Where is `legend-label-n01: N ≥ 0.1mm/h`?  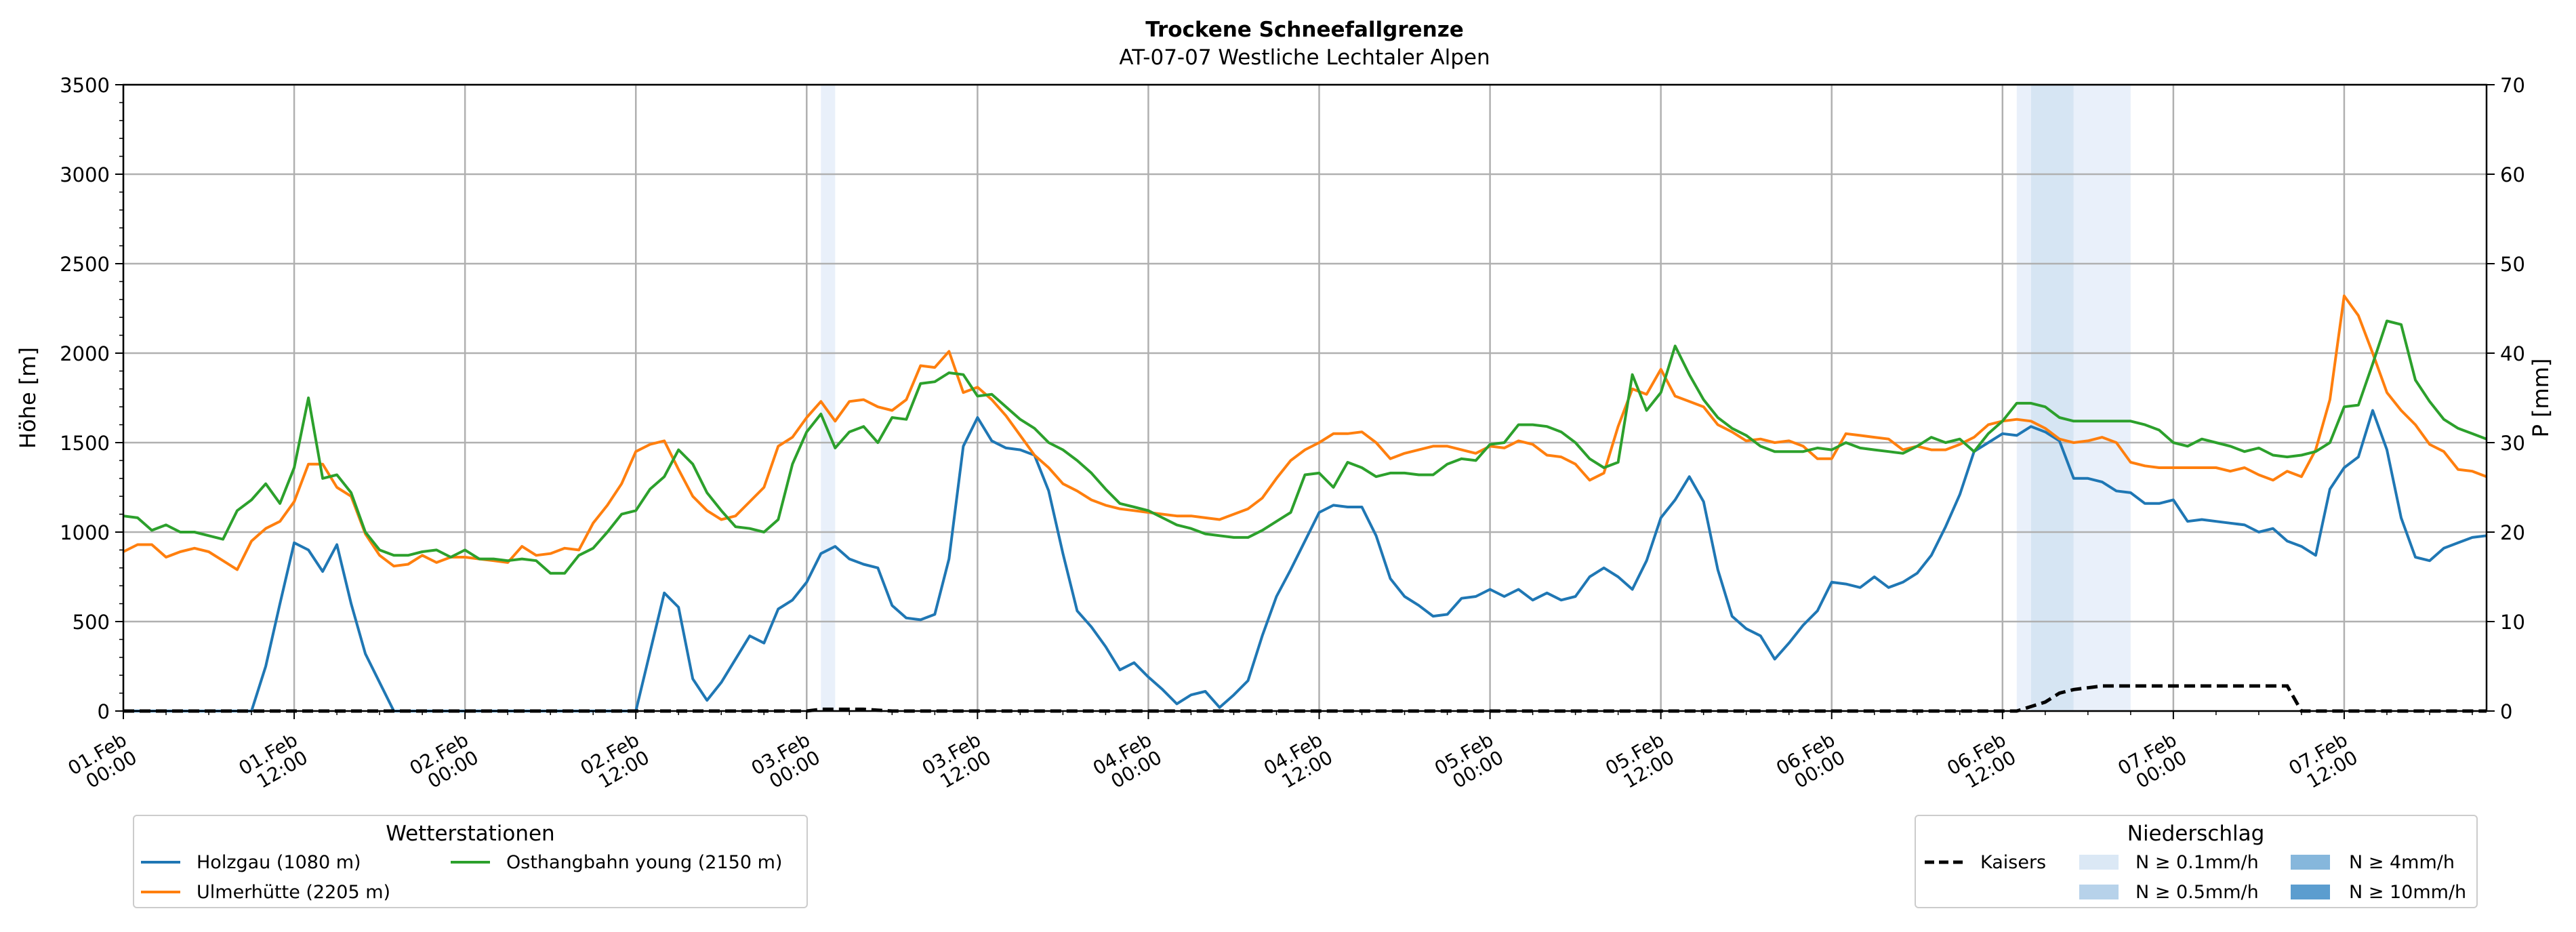 legend-label-n01: N ≥ 0.1mm/h is located at coordinates (2197, 862).